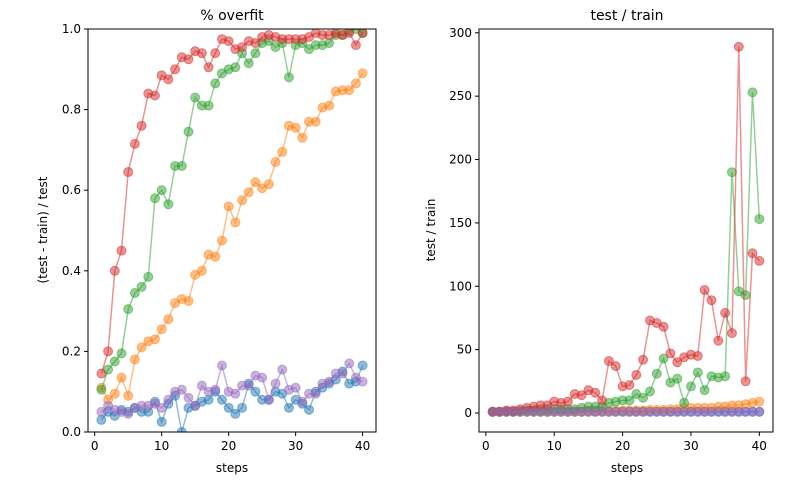 The width and height of the screenshot is (799, 484). I want to click on y-tick-label: 100, so click(460, 286).